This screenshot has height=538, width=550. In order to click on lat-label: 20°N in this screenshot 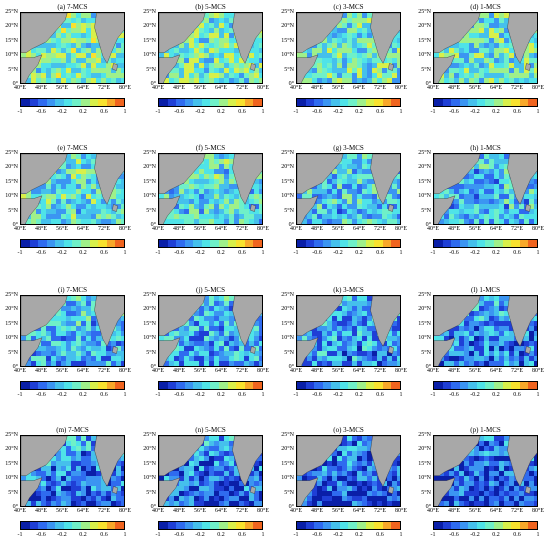, I will do `click(287, 167)`.